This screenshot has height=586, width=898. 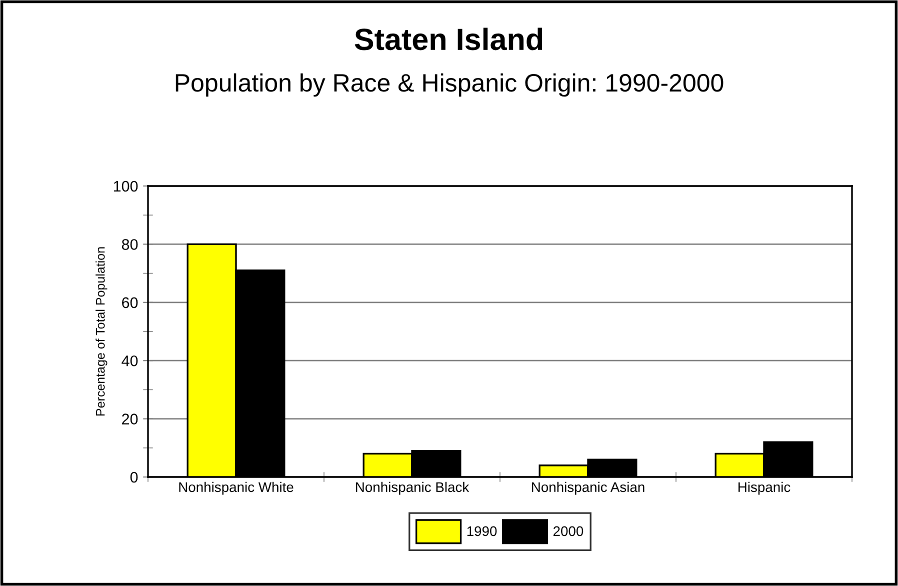 What do you see at coordinates (482, 531) in the screenshot?
I see `legend-label: 1990` at bounding box center [482, 531].